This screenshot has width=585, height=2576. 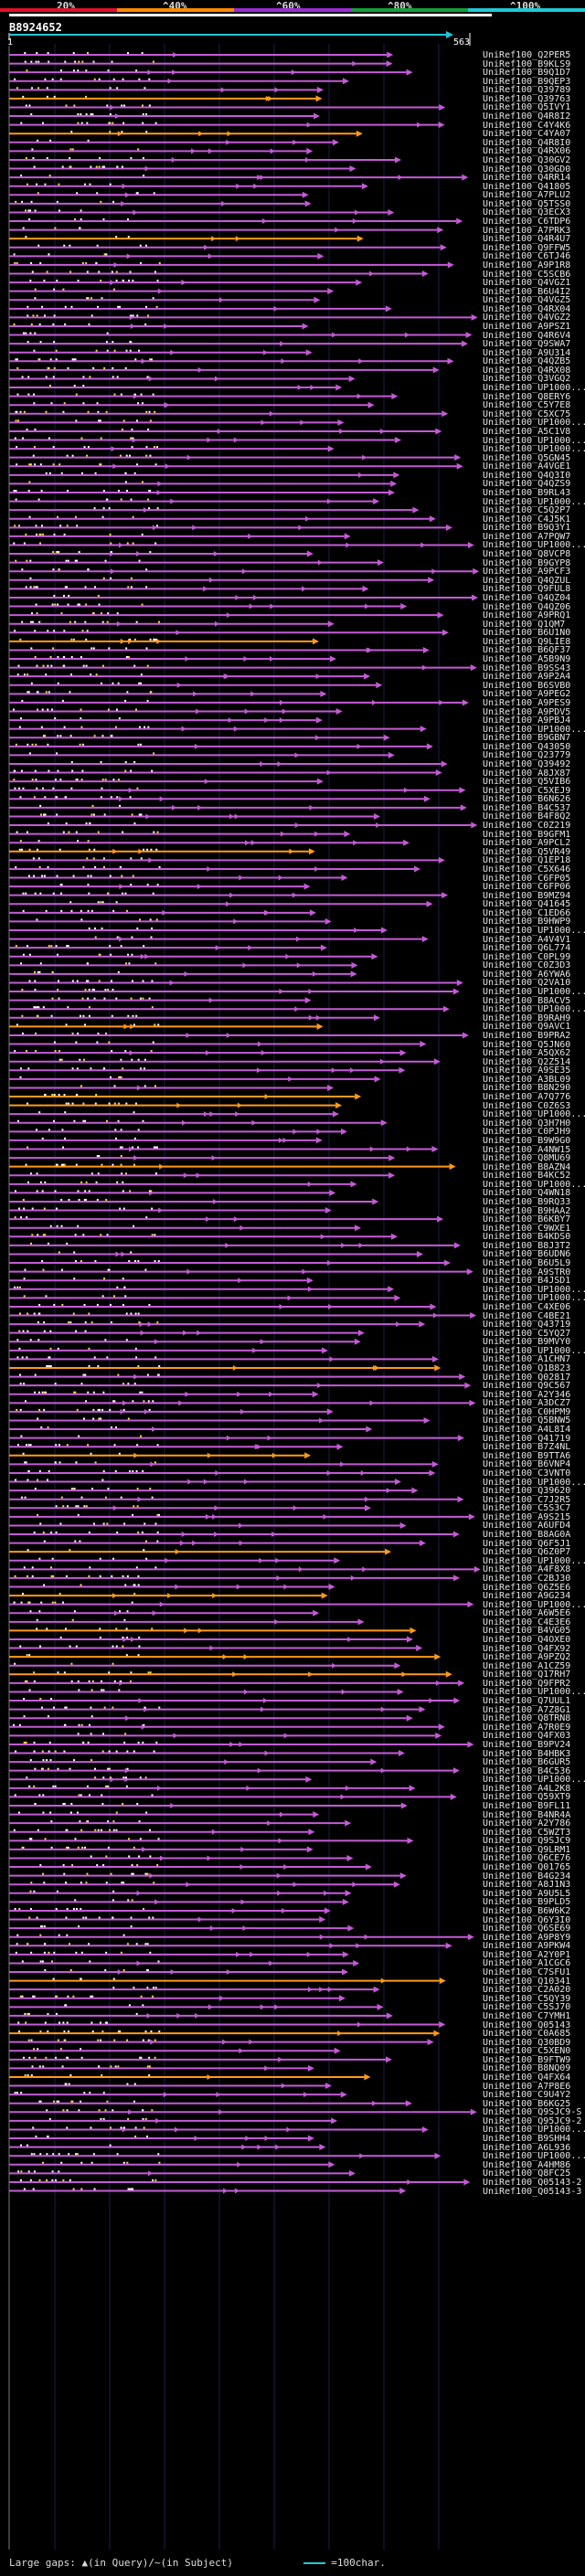 I want to click on hit-label: UniRef100_B6UDN6, so click(x=527, y=1254).